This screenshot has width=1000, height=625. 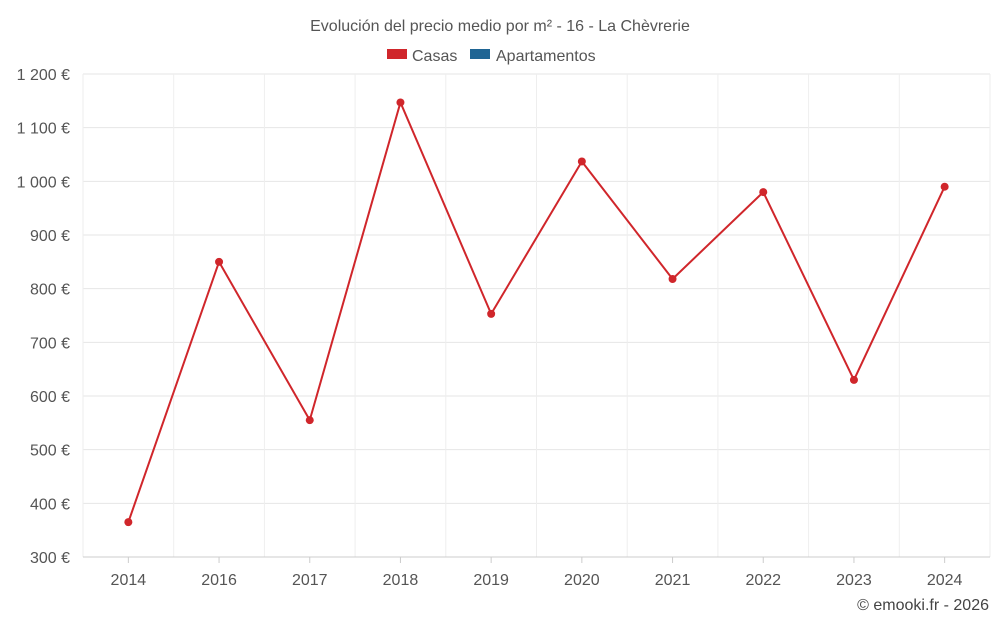 I want to click on data-point-casas-2014, so click(x=128, y=522).